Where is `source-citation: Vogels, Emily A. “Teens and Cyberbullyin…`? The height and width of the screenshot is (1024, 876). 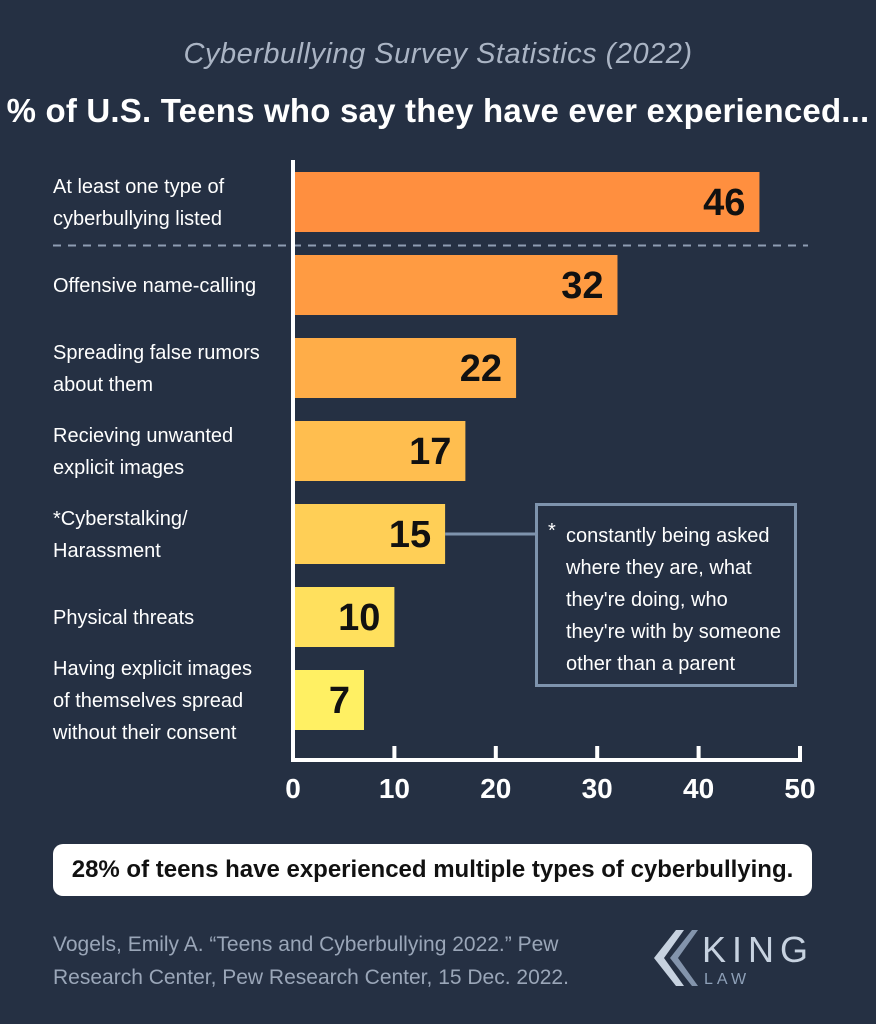
source-citation: Vogels, Emily A. “Teens and Cyberbullyin… is located at coordinates (343, 961).